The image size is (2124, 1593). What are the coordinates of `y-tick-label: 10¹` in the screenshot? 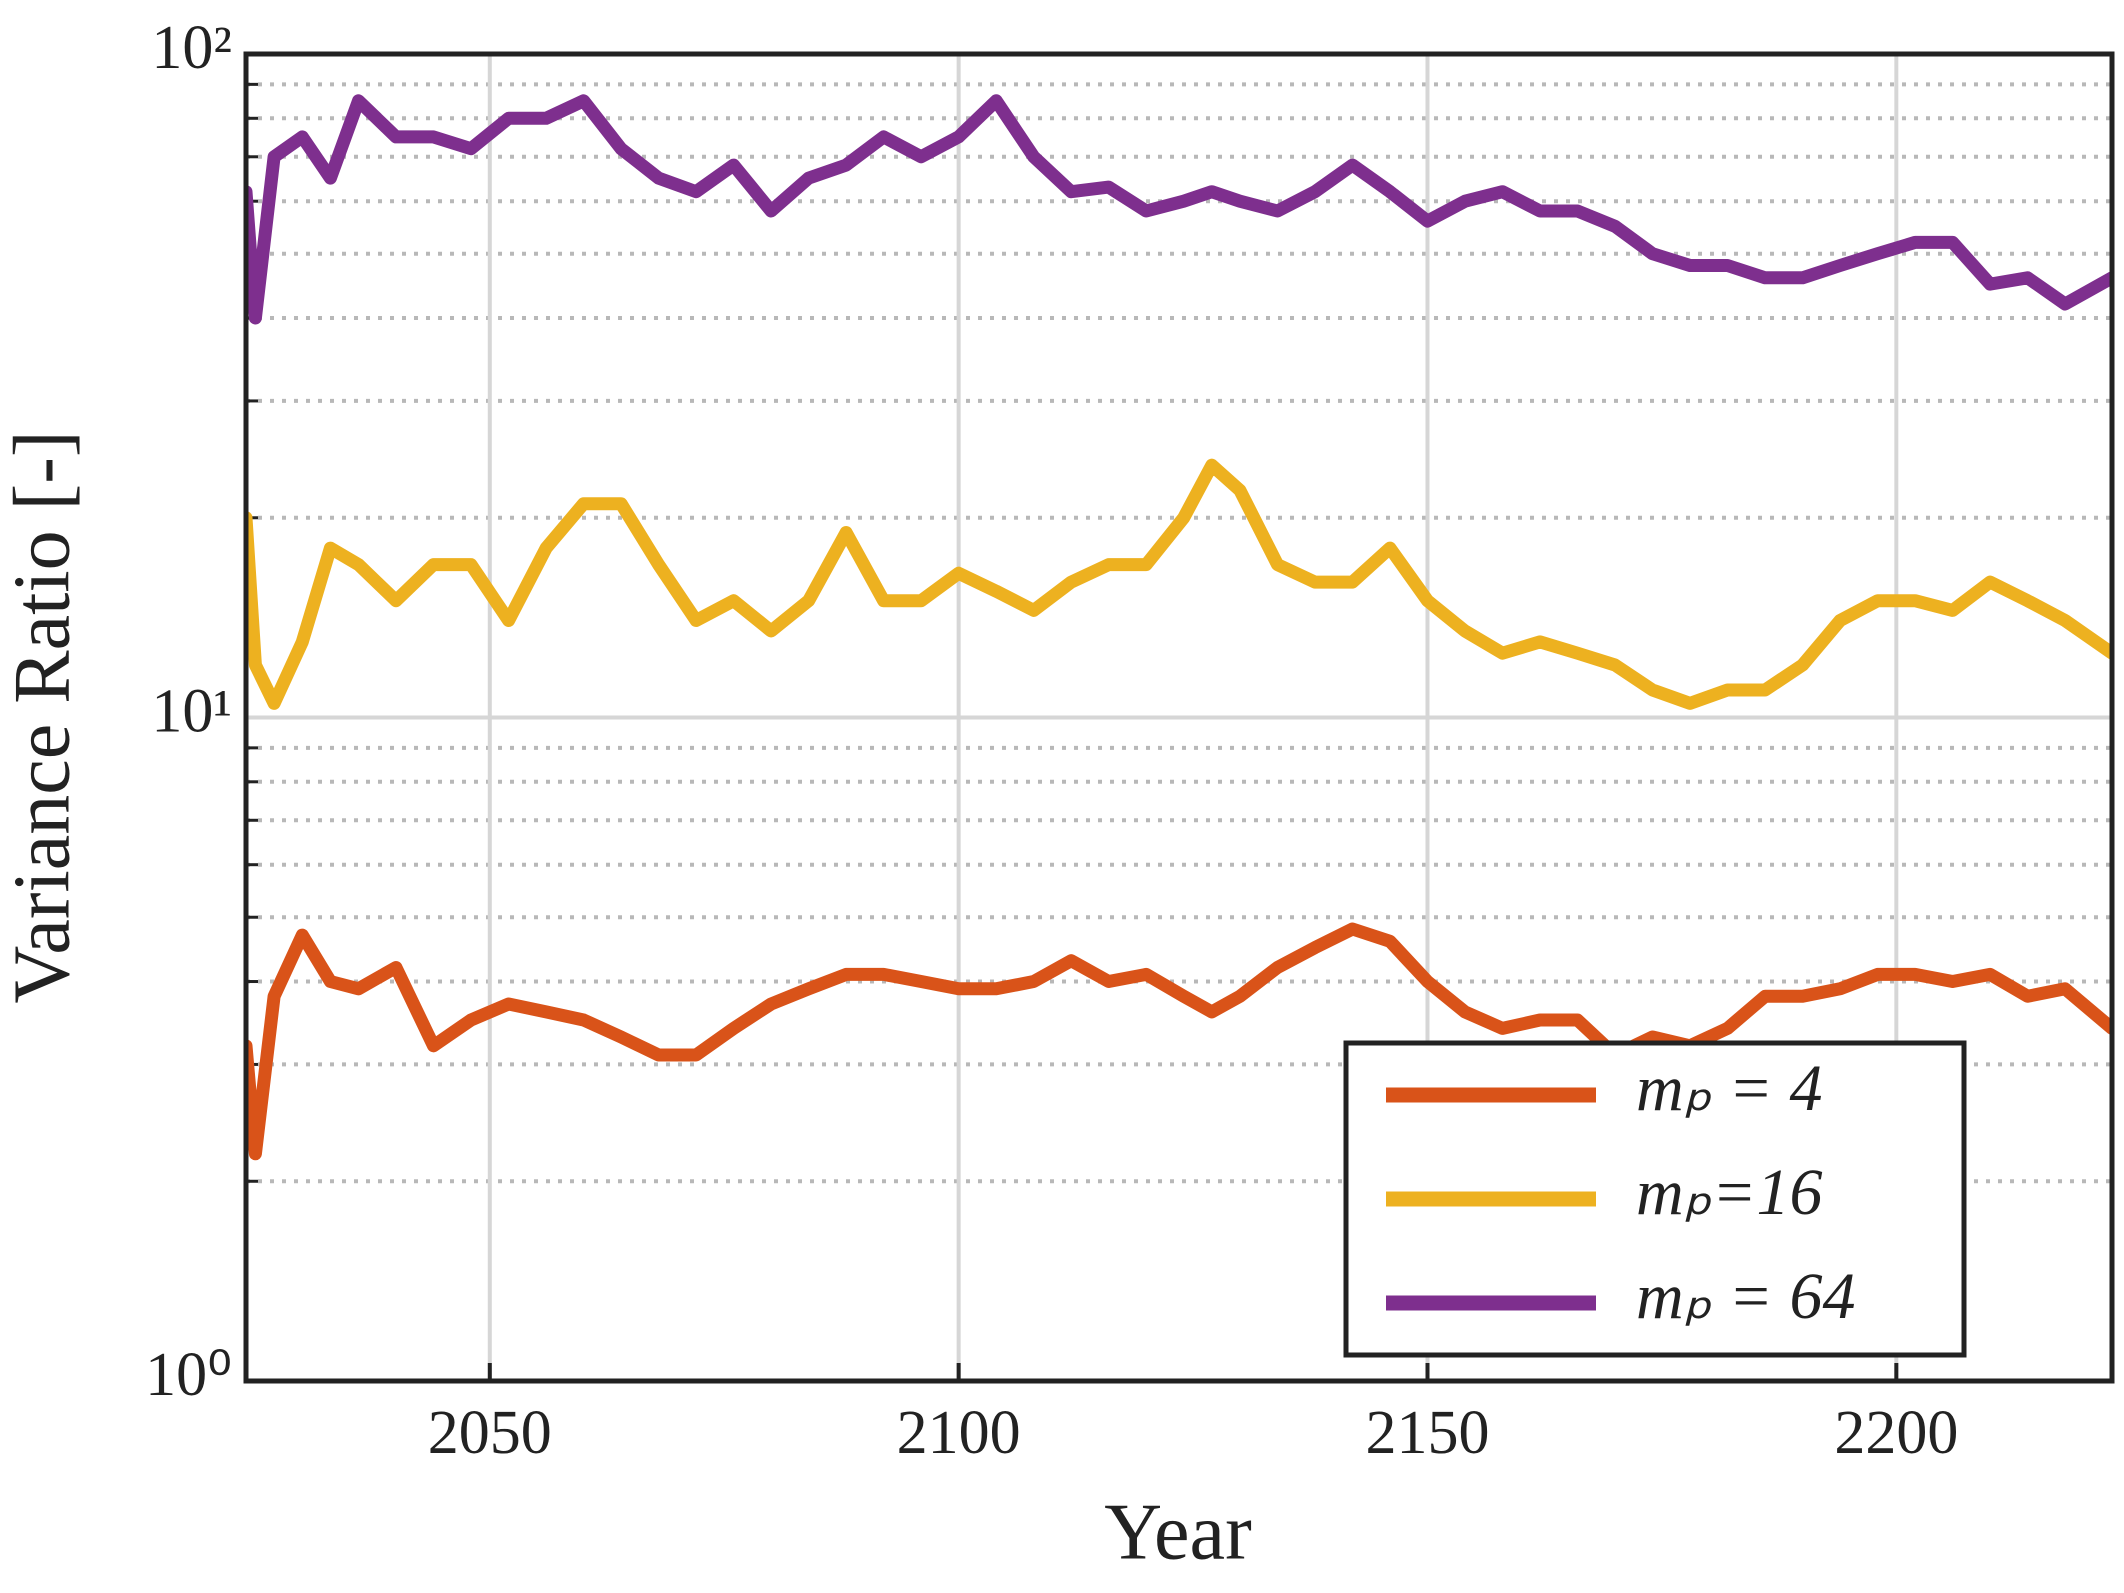 It's located at (191, 712).